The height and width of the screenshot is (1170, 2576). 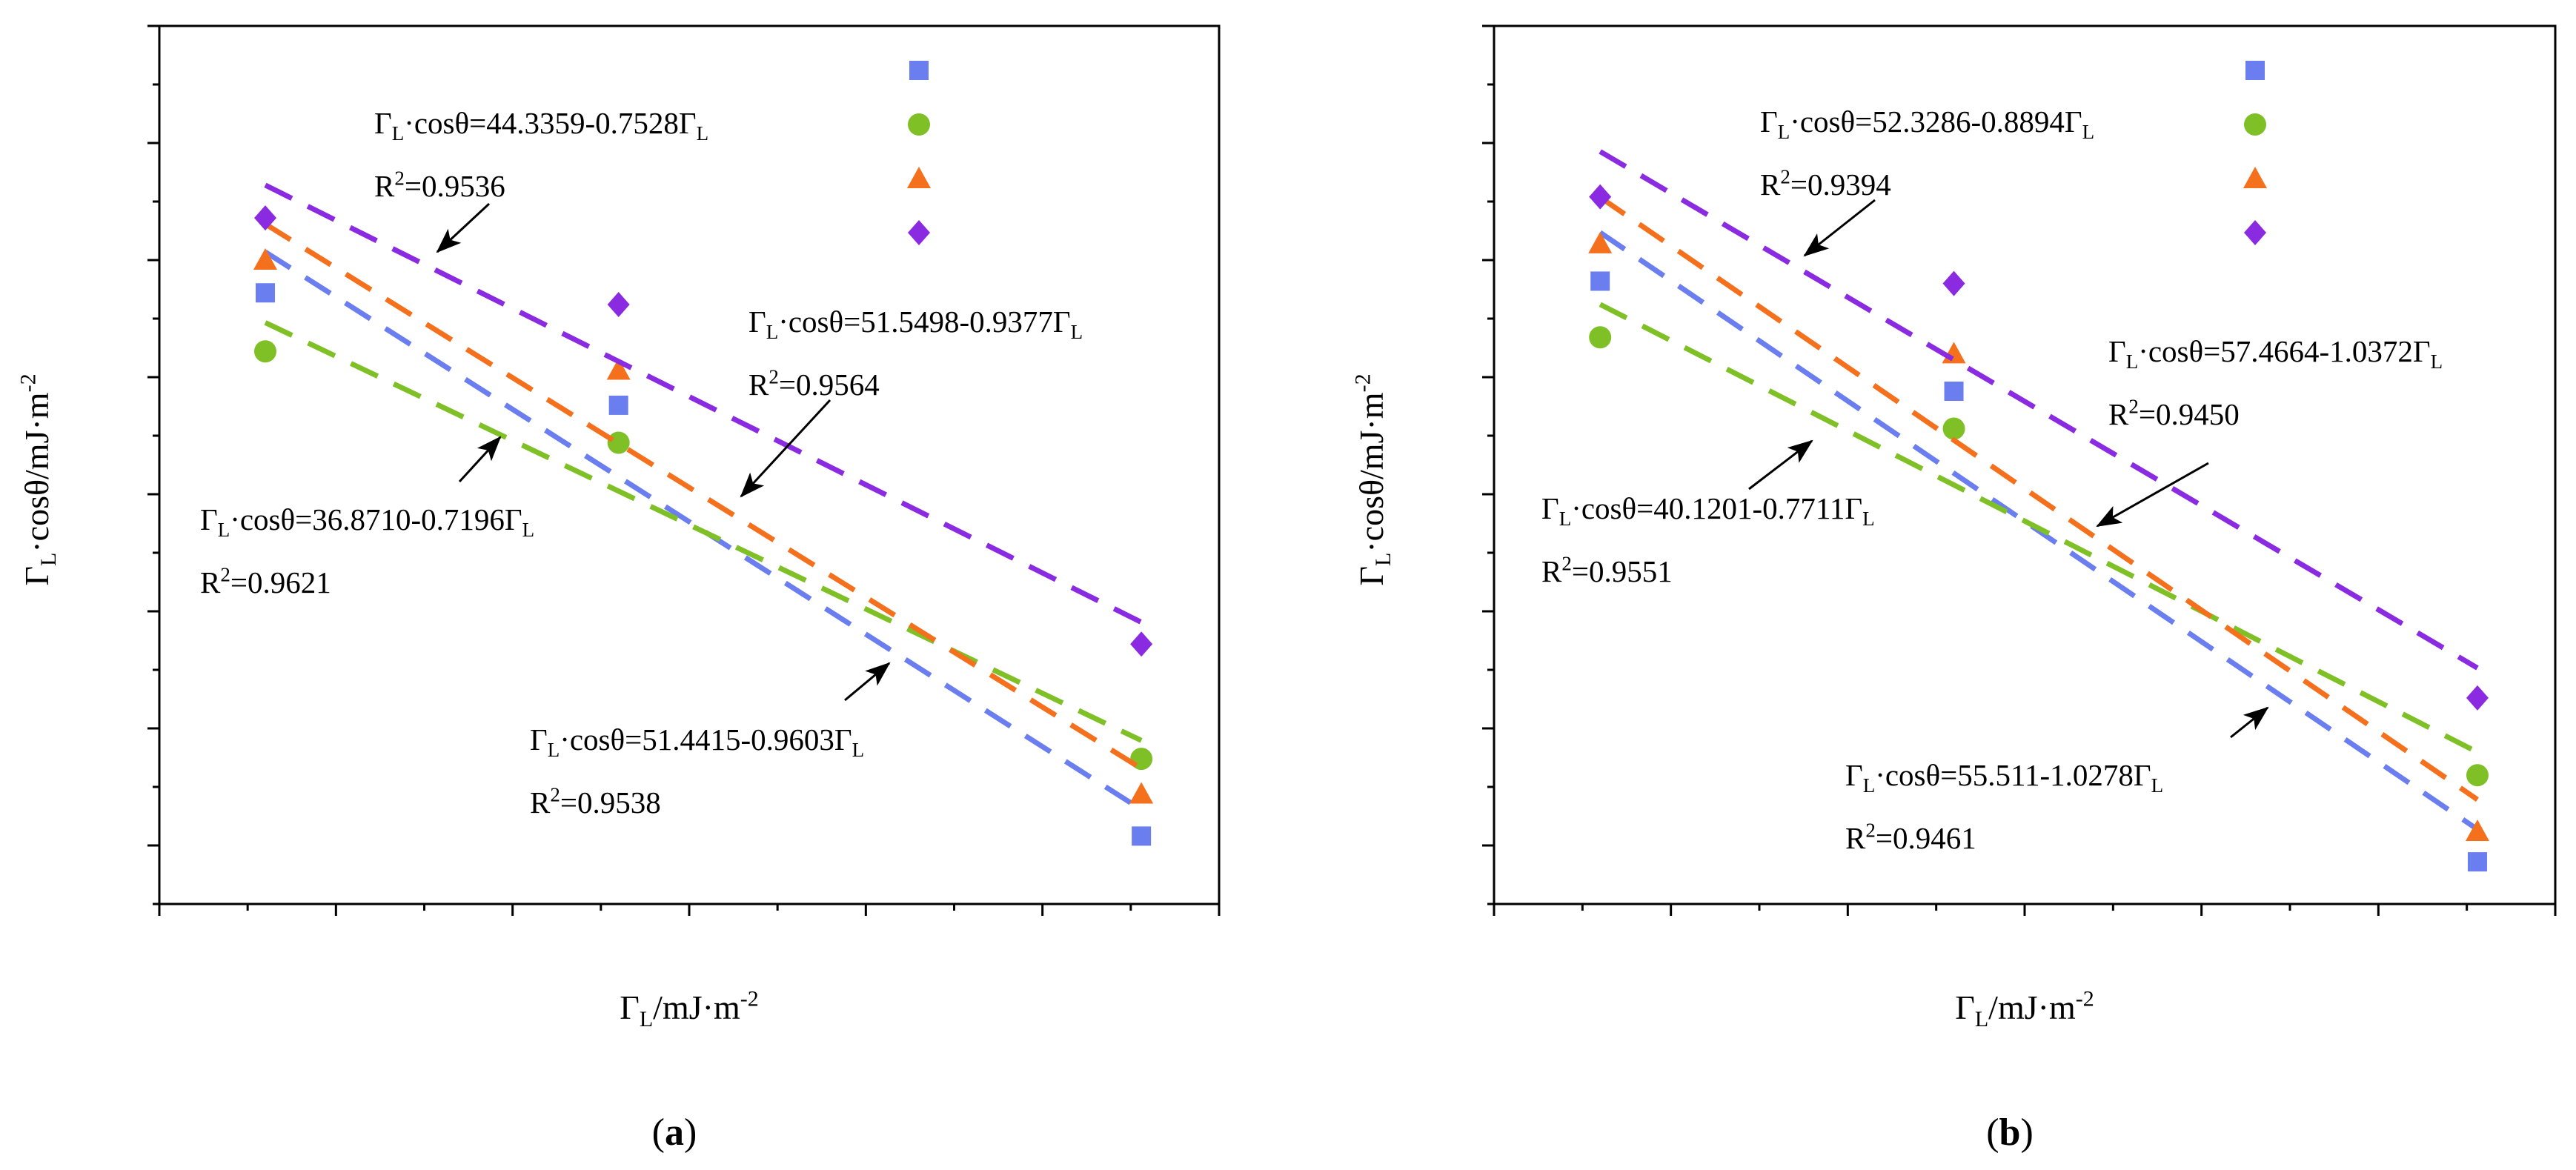 I want to click on fit-r-squared: R2=0.9536, so click(x=439, y=185).